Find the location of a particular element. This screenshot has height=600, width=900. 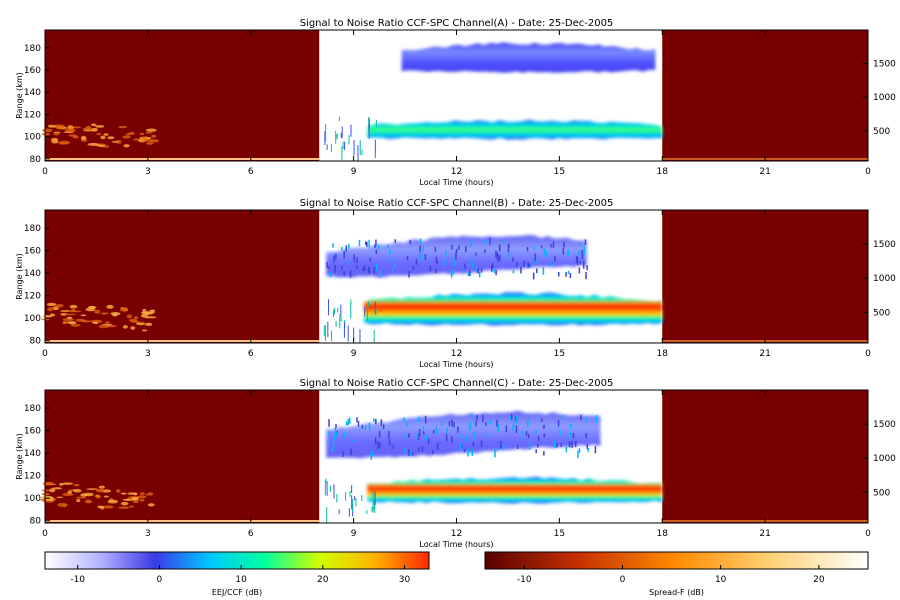

y-tick-label: 120 is located at coordinates (32, 297).